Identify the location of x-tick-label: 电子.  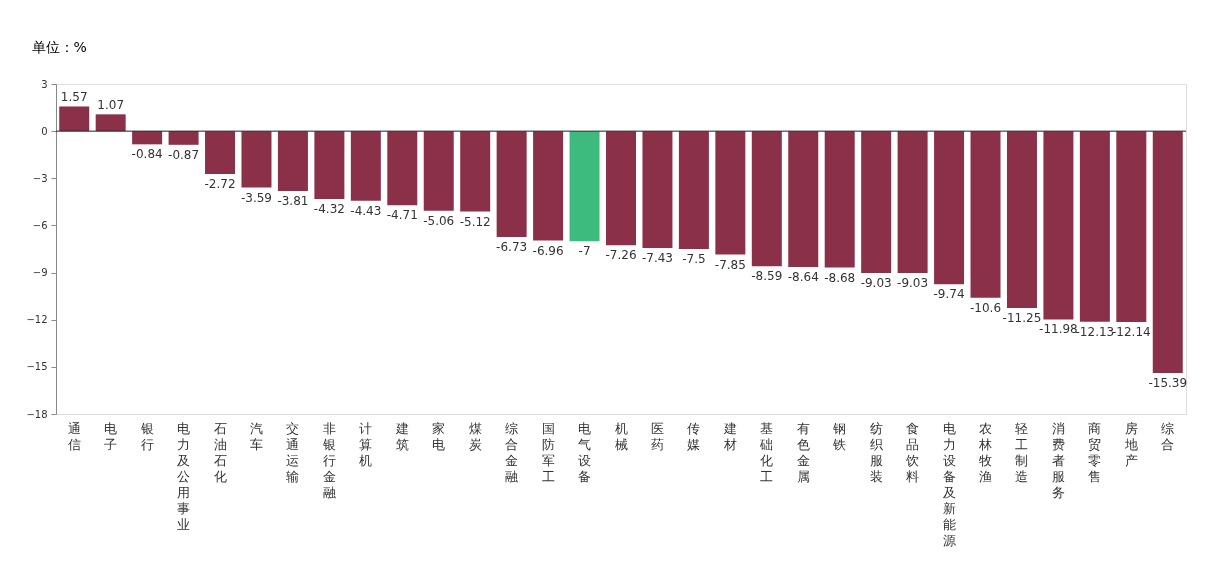
(111, 436).